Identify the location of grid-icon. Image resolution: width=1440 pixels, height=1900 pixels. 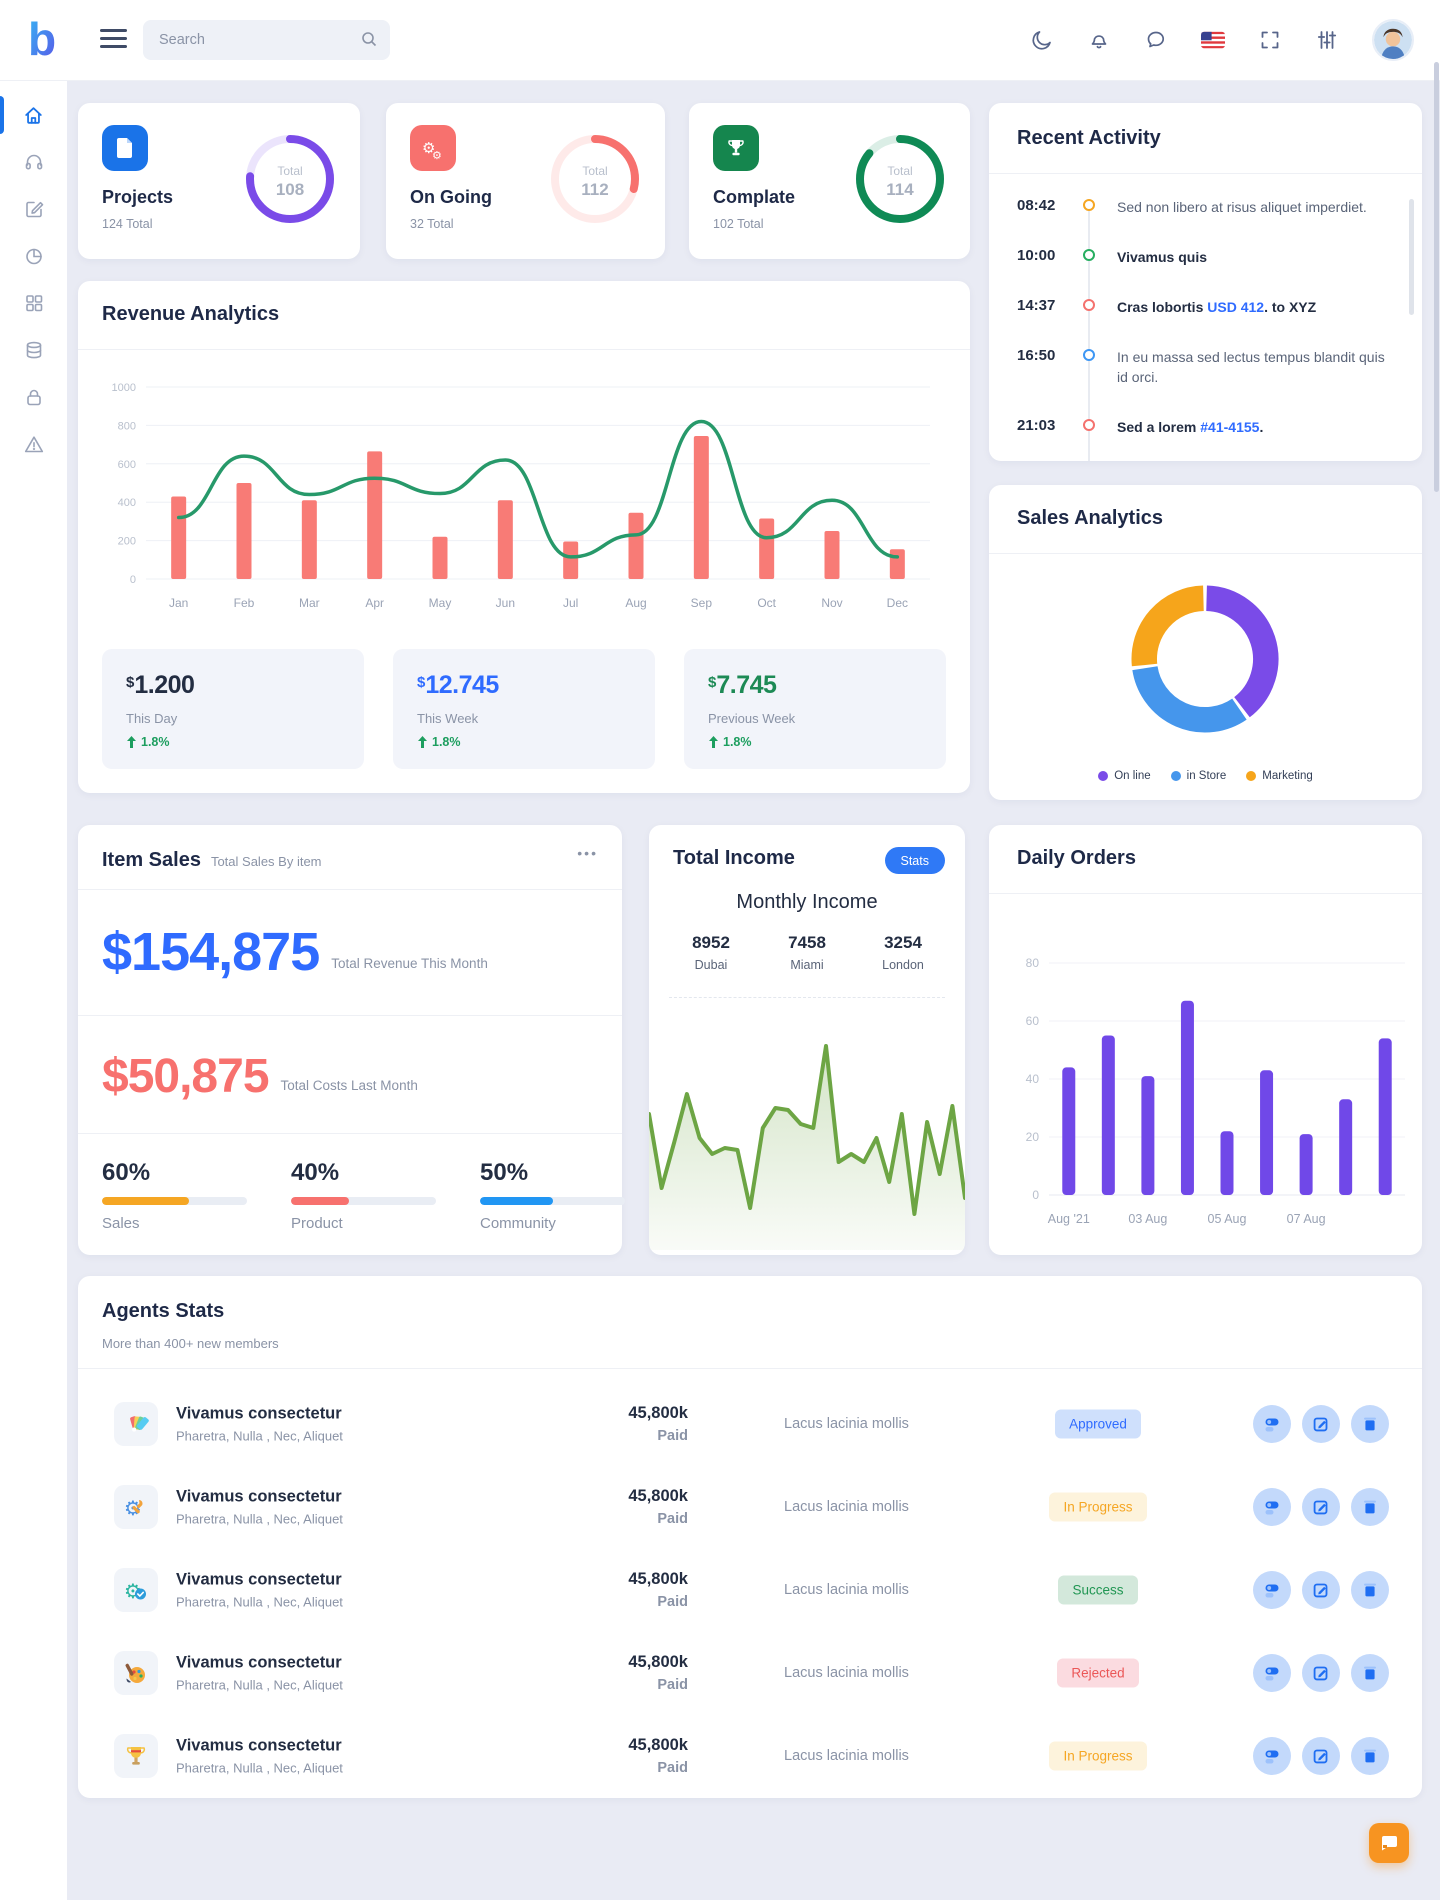
(33, 303).